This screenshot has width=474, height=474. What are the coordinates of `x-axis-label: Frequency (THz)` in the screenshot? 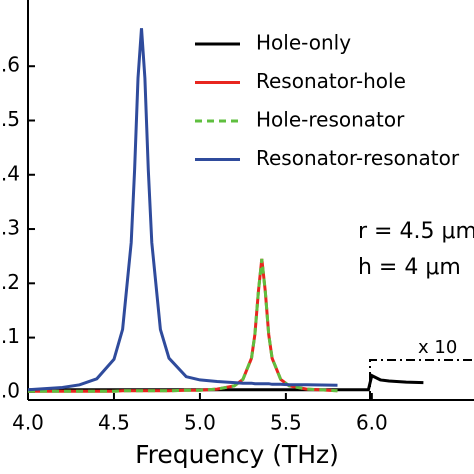 It's located at (237, 454).